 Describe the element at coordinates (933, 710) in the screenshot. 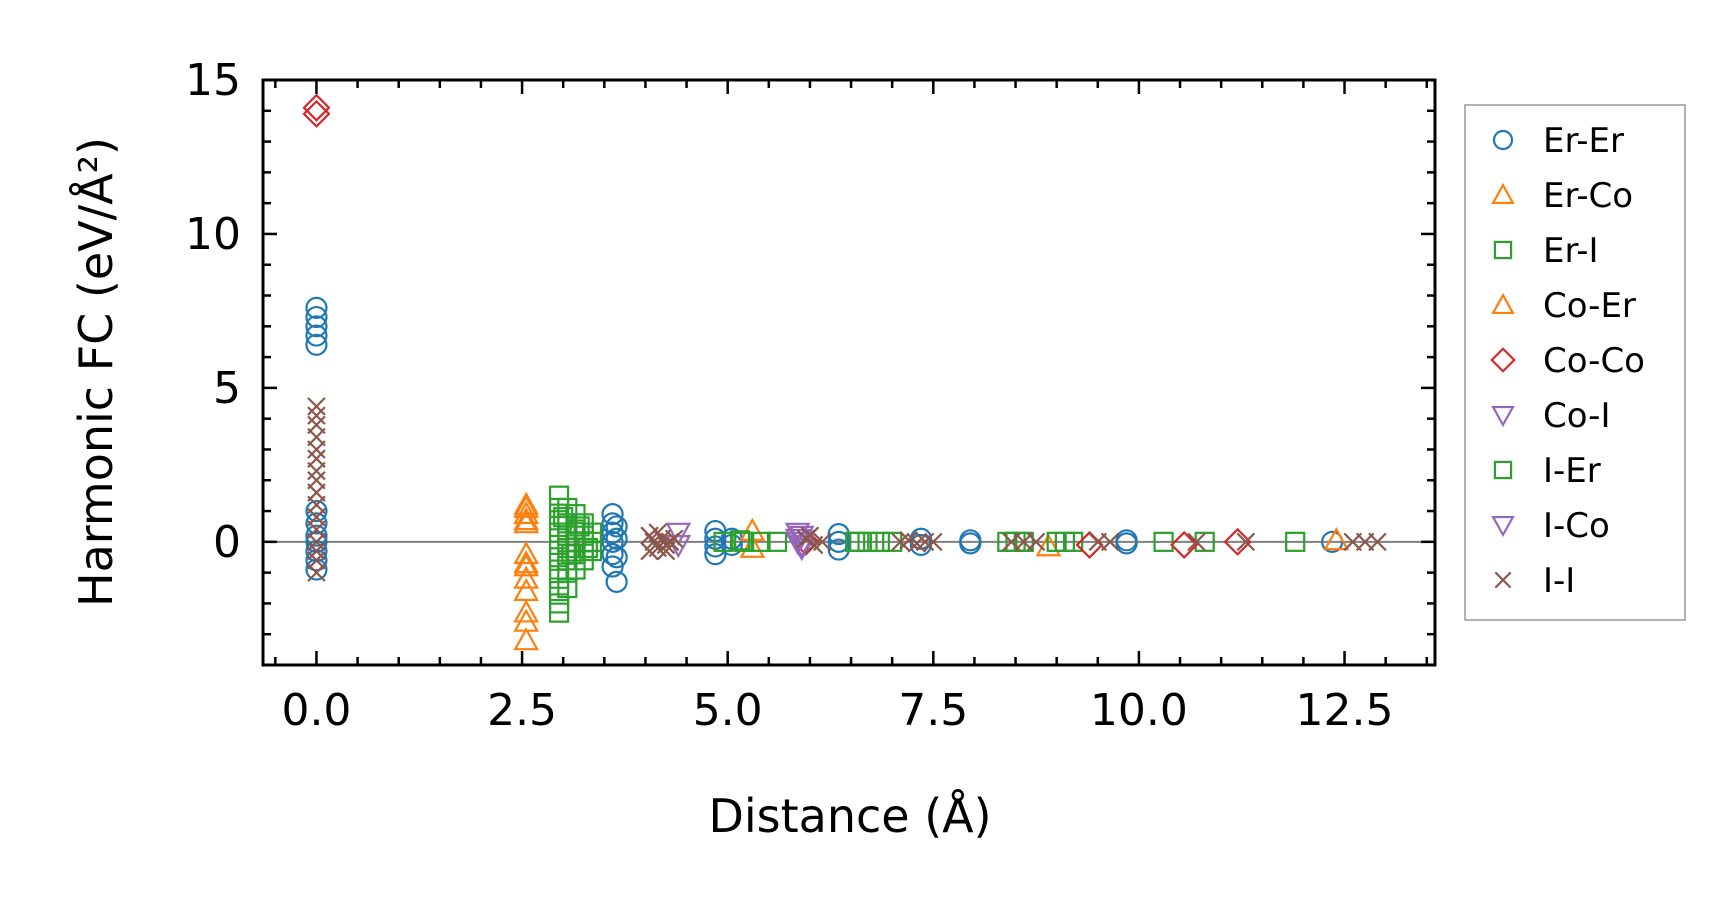

I see `x-tick-label: 7.5` at that location.